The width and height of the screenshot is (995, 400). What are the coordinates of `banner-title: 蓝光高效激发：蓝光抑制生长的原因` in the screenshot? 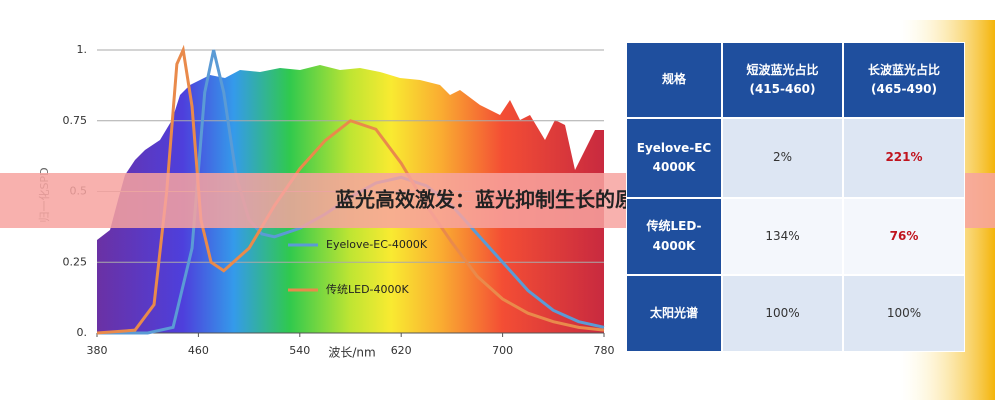 It's located at (495, 200).